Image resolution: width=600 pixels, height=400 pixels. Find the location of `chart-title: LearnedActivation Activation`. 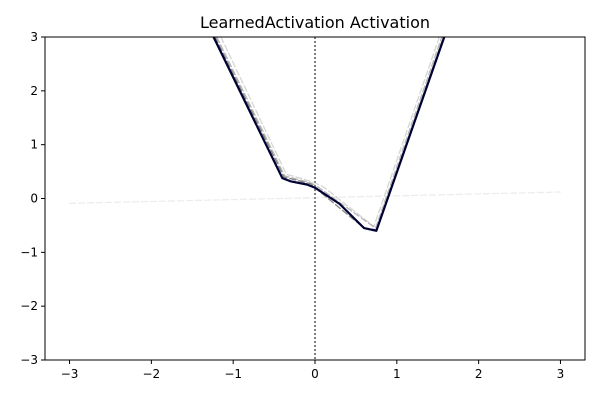

chart-title: LearnedActivation Activation is located at coordinates (315, 22).